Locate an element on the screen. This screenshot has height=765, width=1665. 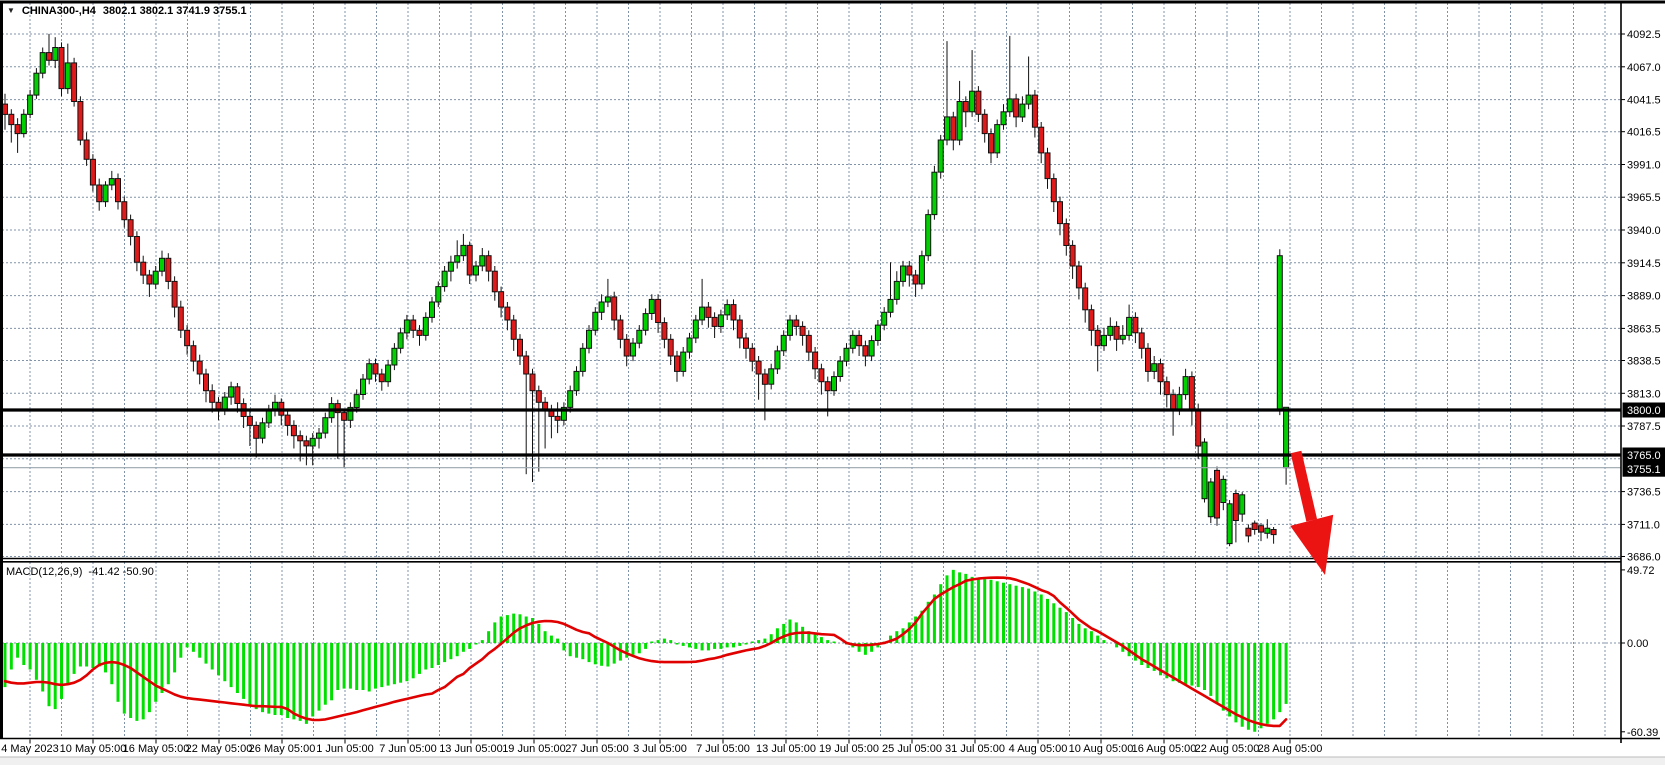
trend-arrow is located at coordinates (1312, 512).